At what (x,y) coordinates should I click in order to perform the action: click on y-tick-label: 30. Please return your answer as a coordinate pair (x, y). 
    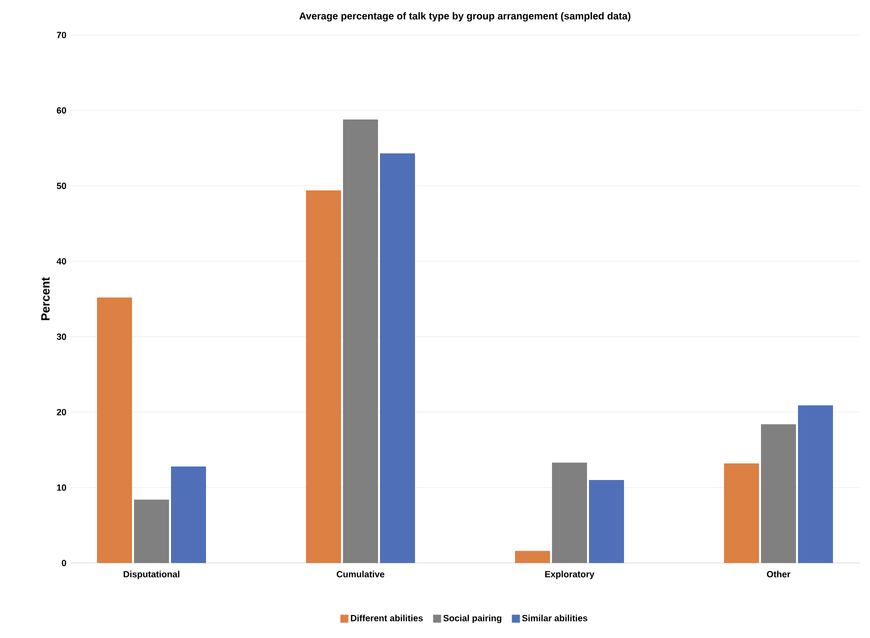
    Looking at the image, I should click on (61, 337).